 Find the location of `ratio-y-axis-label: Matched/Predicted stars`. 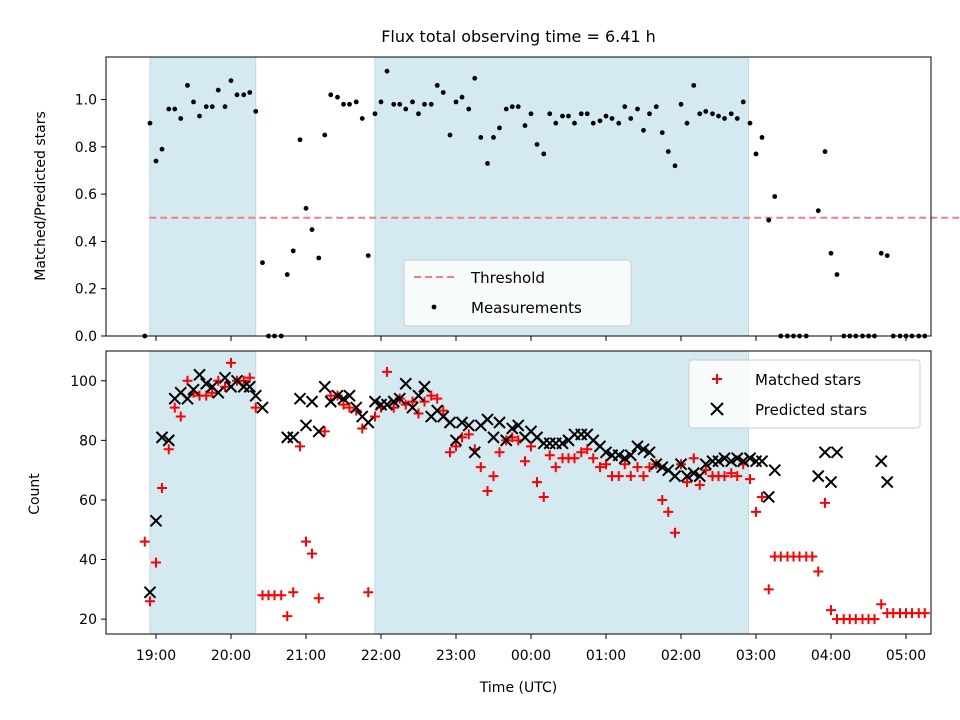

ratio-y-axis-label: Matched/Predicted stars is located at coordinates (41, 196).